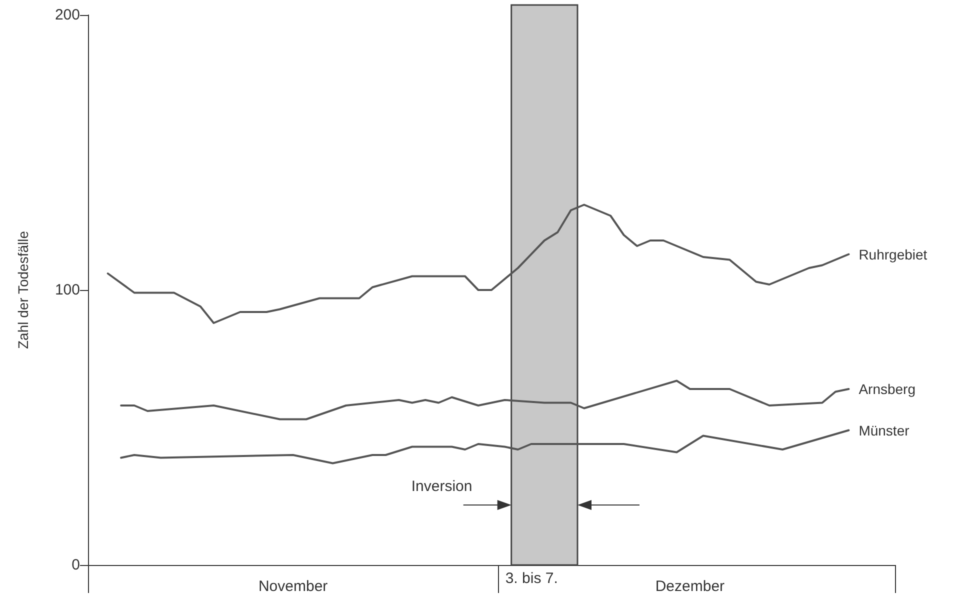  Describe the element at coordinates (441, 486) in the screenshot. I see `annotation: Inversion` at that location.